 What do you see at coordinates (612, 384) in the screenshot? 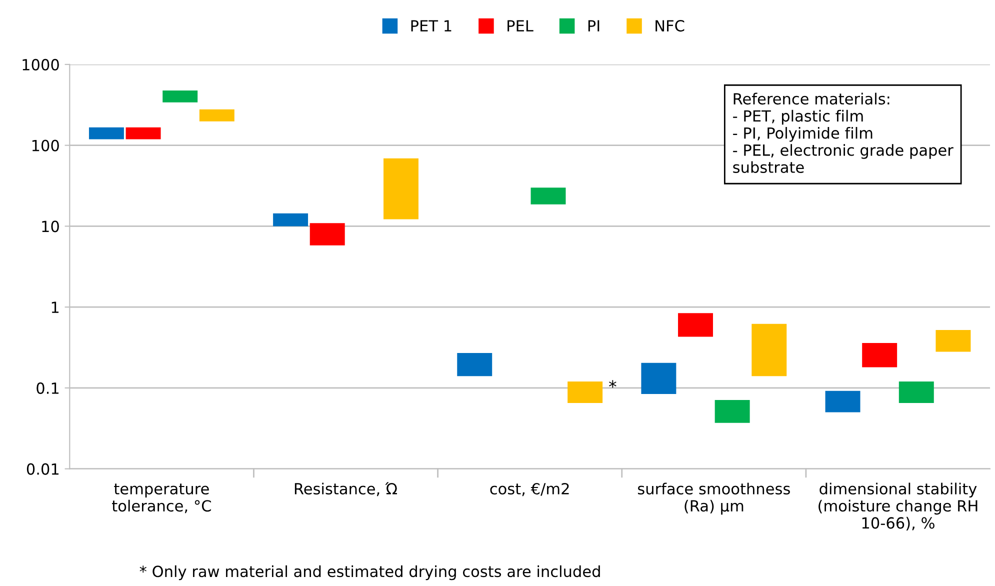
I see `annotation: *` at bounding box center [612, 384].